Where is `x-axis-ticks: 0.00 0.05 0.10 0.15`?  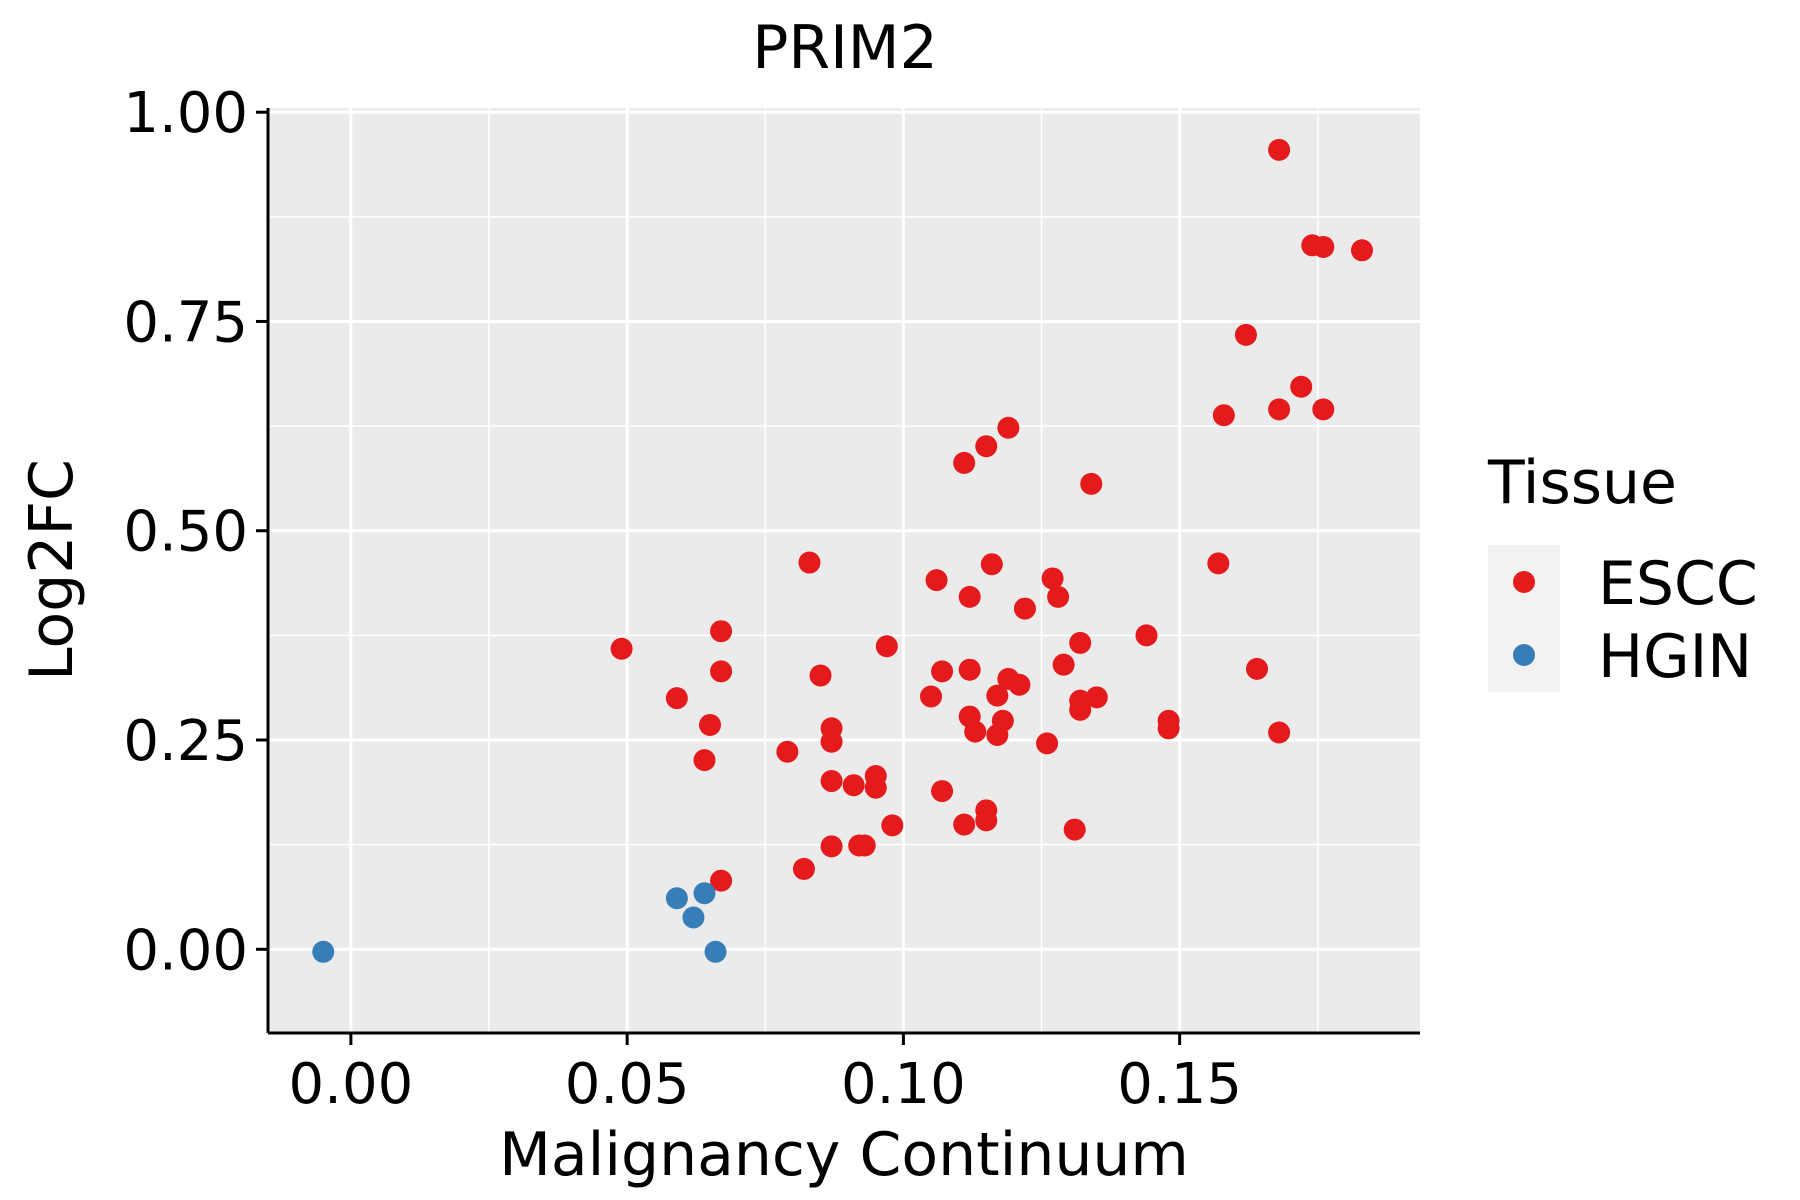 x-axis-ticks: 0.00 0.05 0.10 0.15 is located at coordinates (765, 1075).